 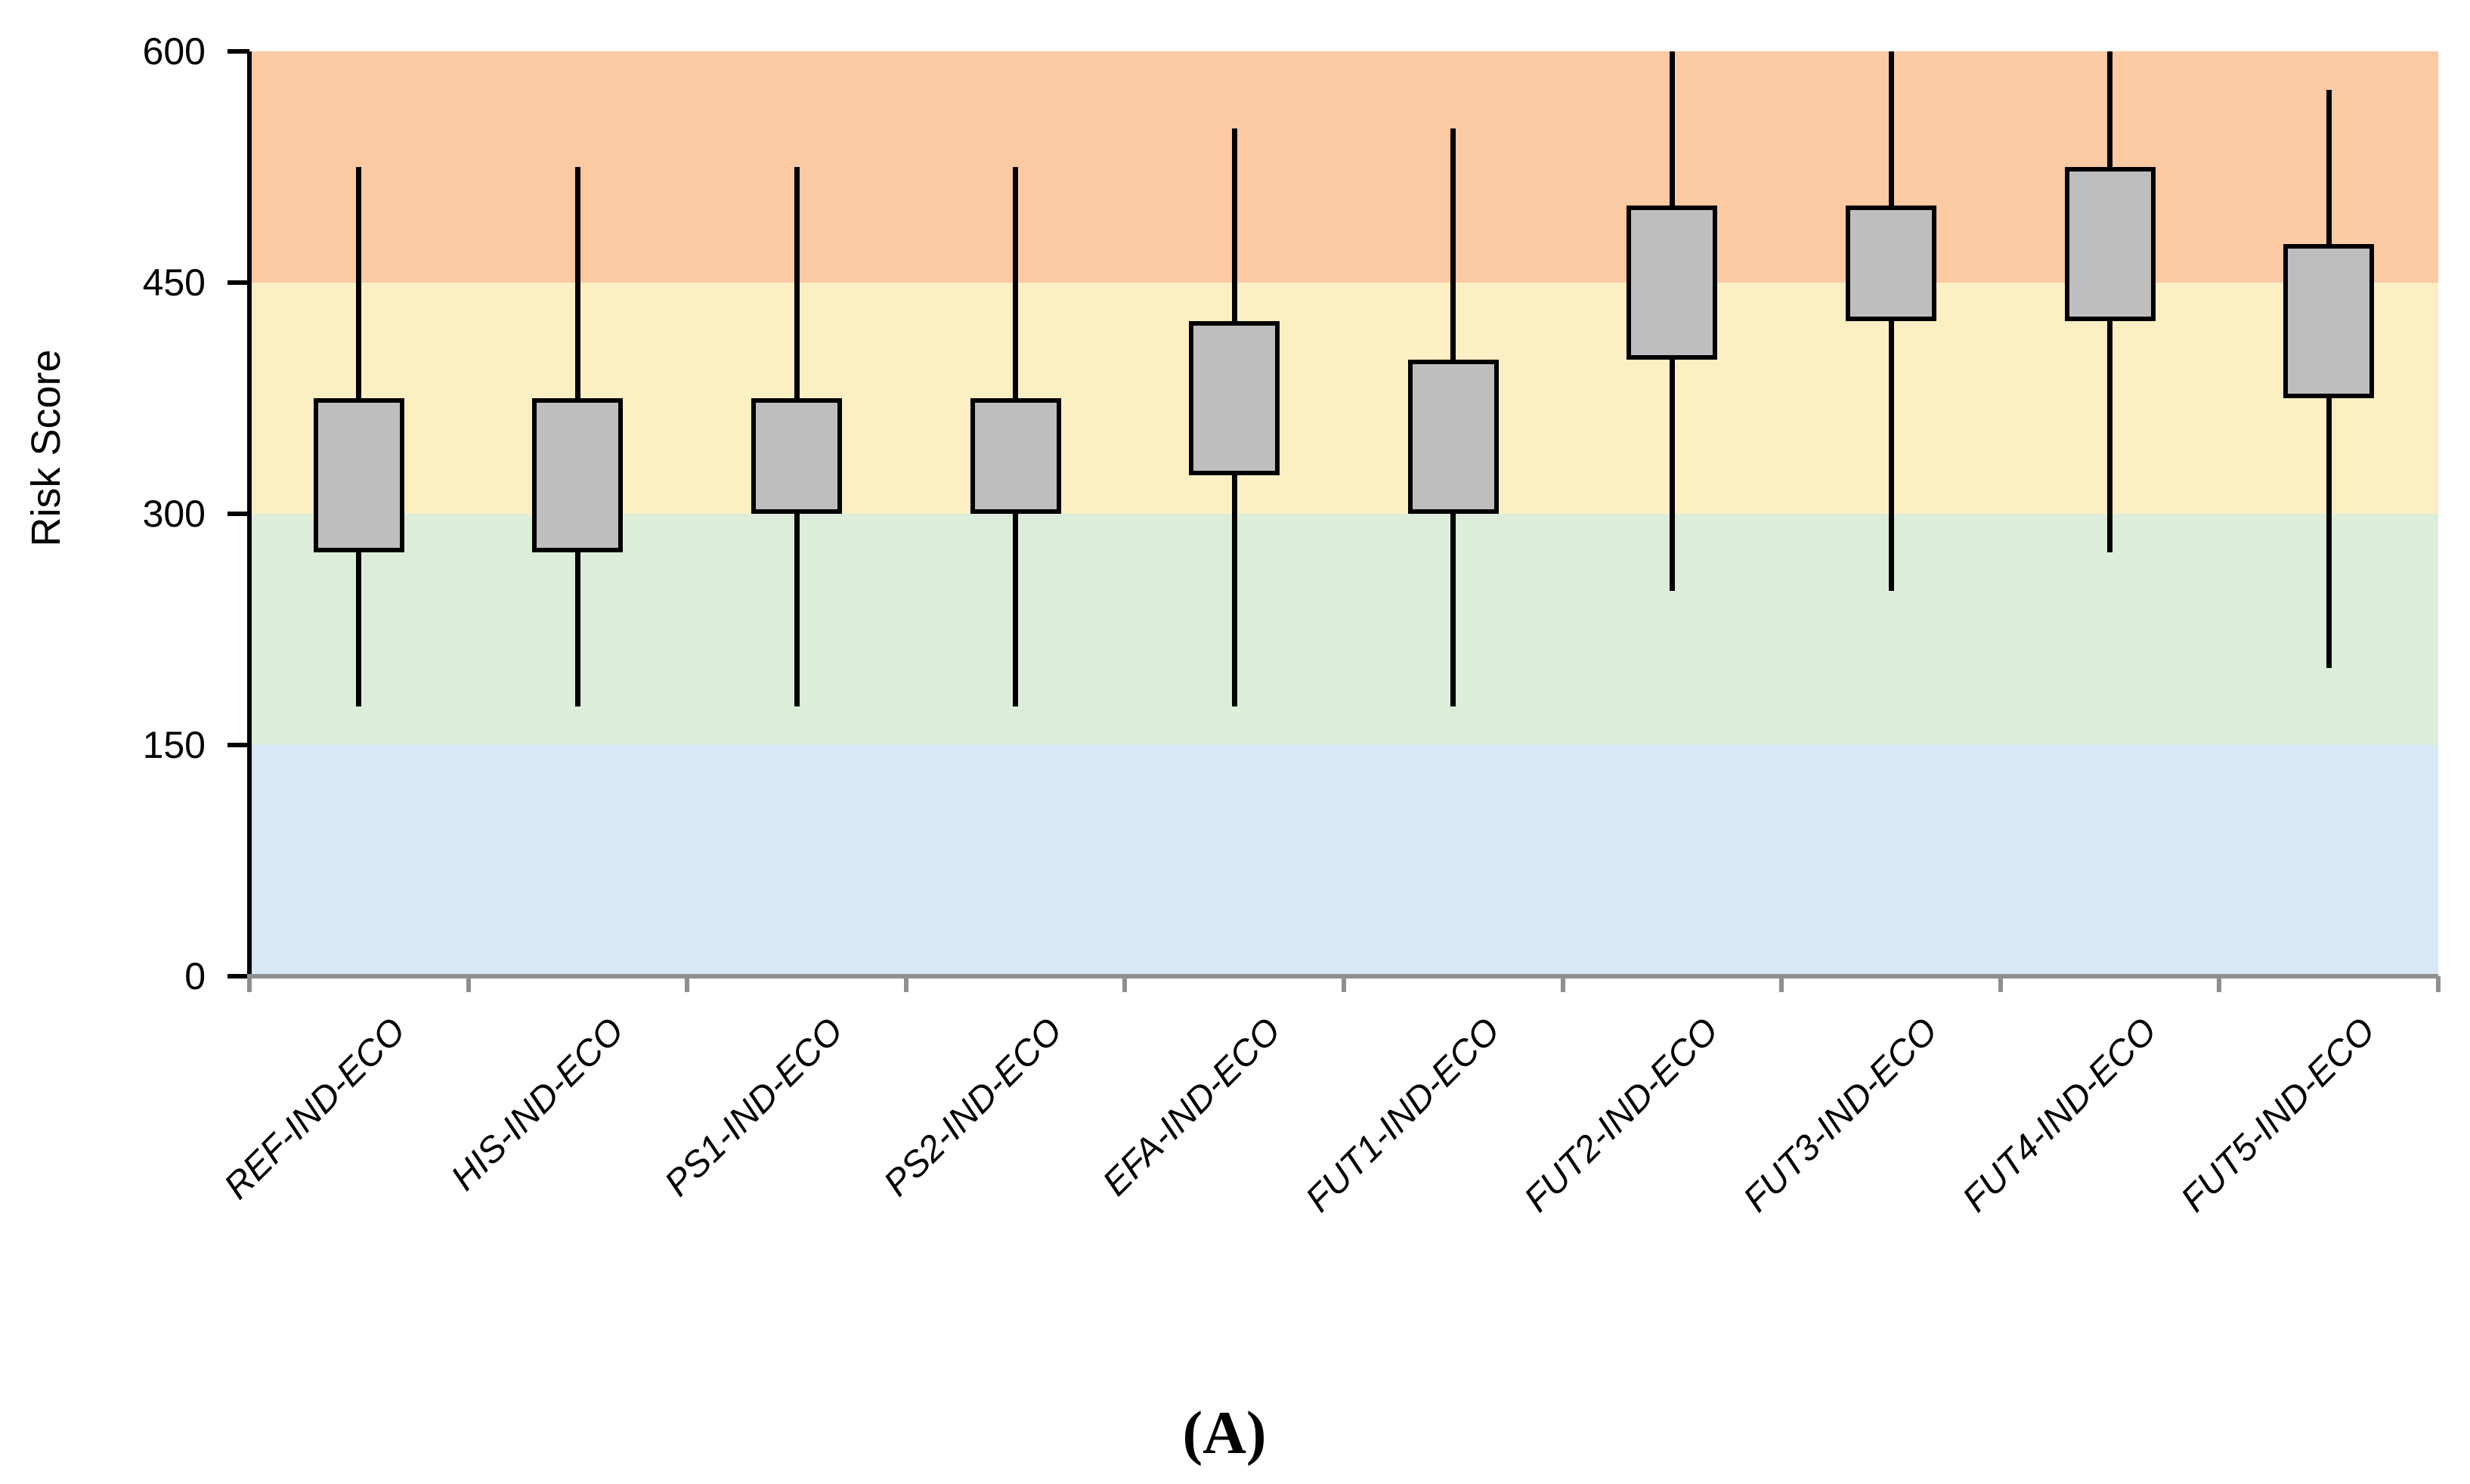 I want to click on x-category-label-FUT1-IND-ECO: FUT1-IND-ECO, so click(x=1403, y=1115).